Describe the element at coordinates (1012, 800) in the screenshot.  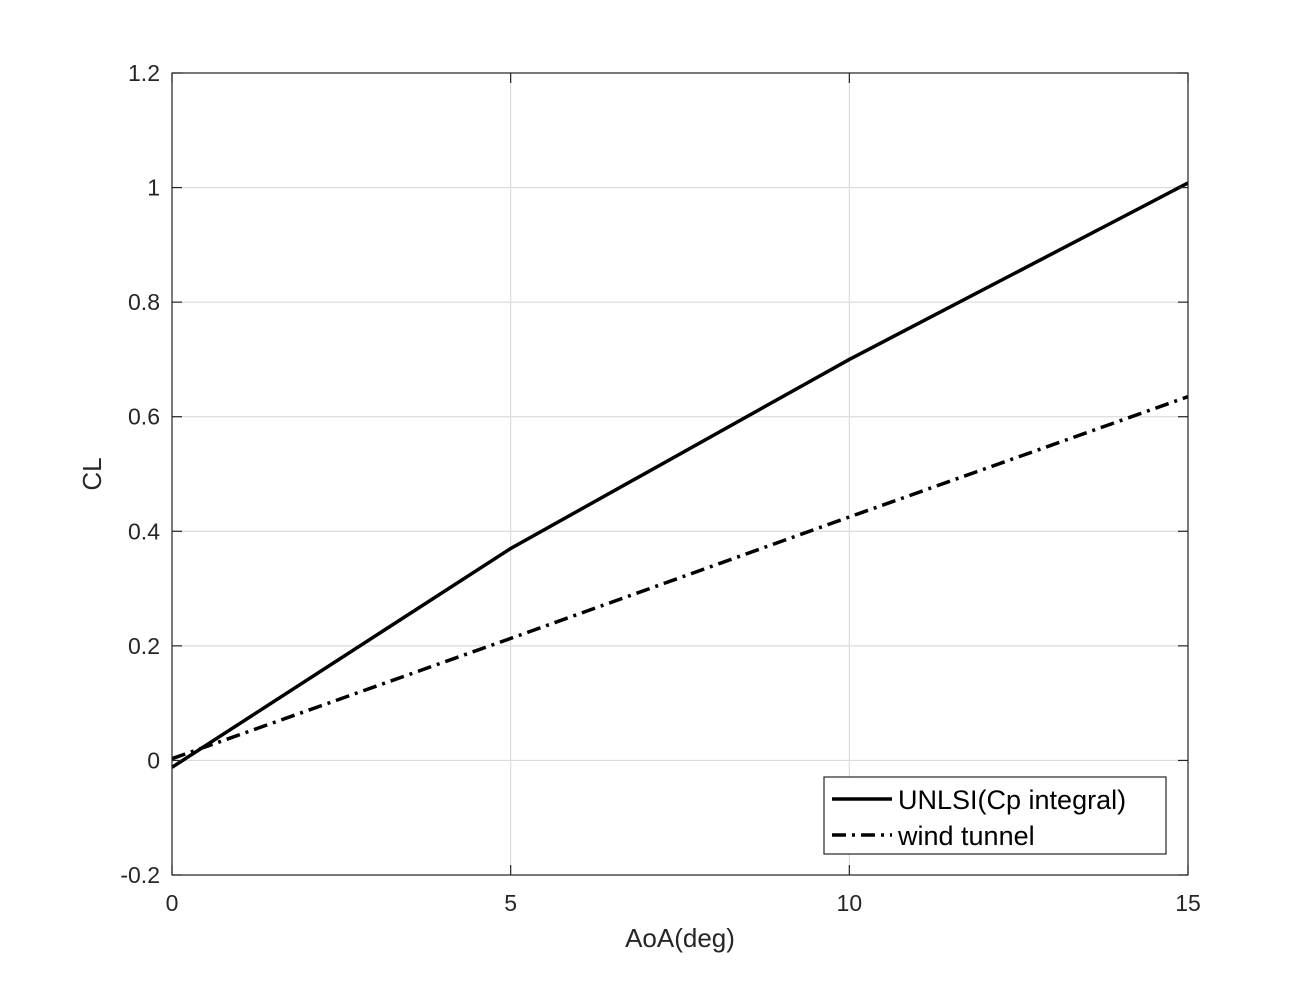
I see `legend-entry-unlsi: UNLSI(Cp integral)` at that location.